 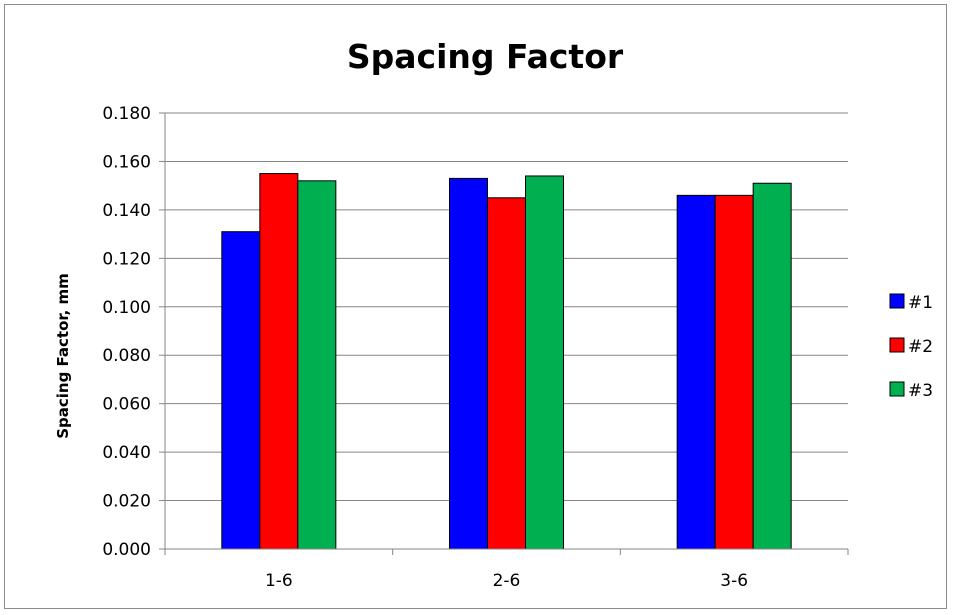 I want to click on bar-2-6-s1, so click(x=468, y=363).